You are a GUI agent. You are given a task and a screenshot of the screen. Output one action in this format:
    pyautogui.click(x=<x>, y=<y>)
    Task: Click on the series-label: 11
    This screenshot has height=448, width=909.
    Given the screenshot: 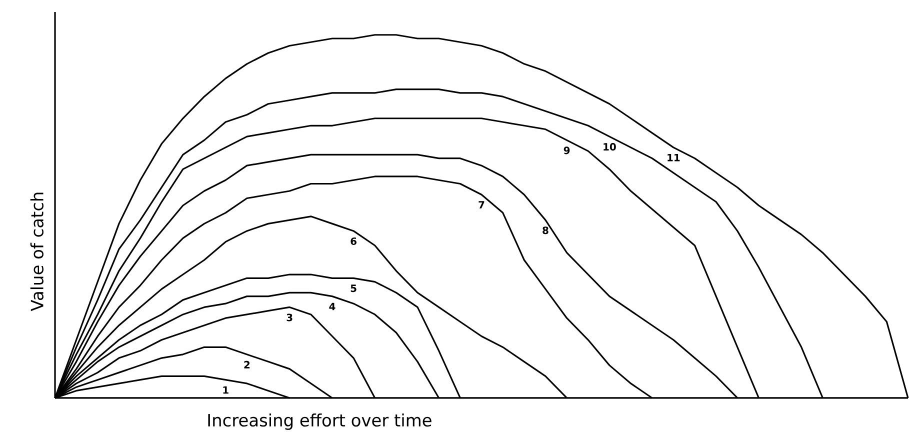 What is the action you would take?
    pyautogui.click(x=674, y=158)
    